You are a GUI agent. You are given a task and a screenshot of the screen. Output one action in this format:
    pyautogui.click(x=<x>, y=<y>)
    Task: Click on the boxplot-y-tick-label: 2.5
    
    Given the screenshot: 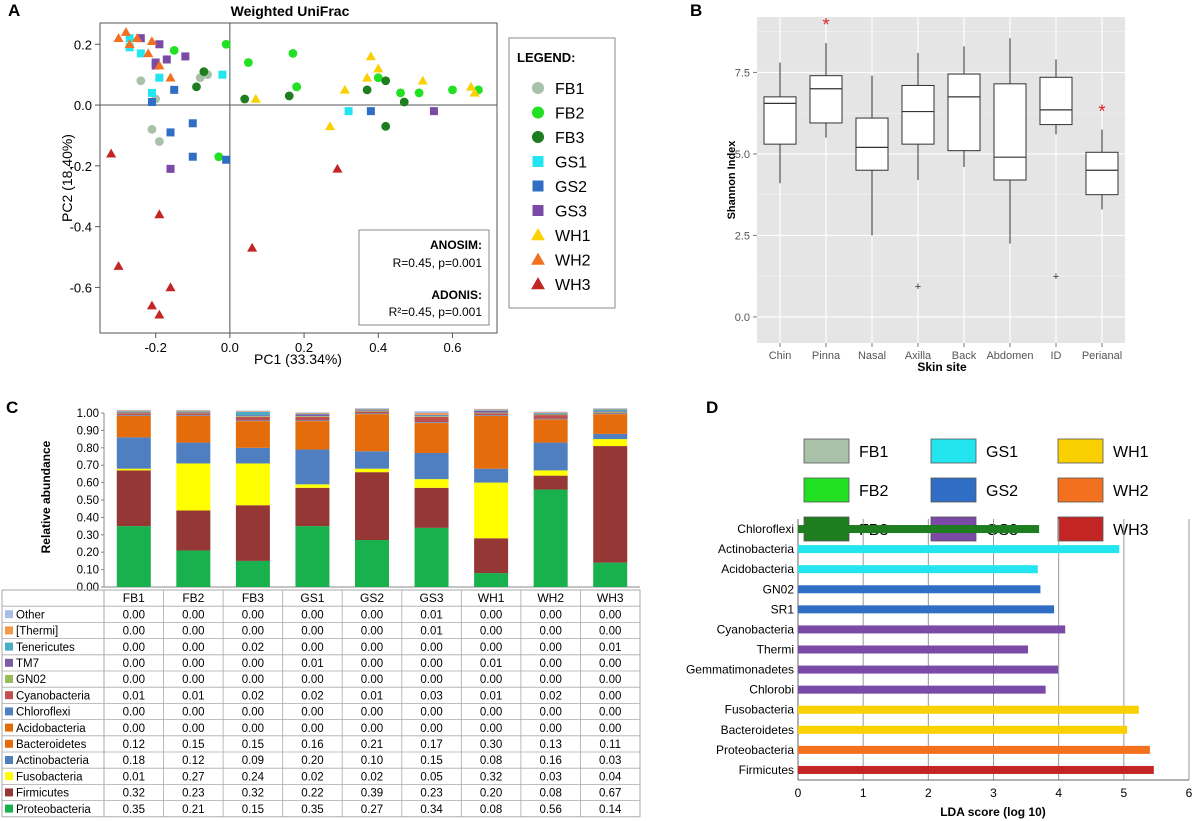 What is the action you would take?
    pyautogui.click(x=742, y=236)
    